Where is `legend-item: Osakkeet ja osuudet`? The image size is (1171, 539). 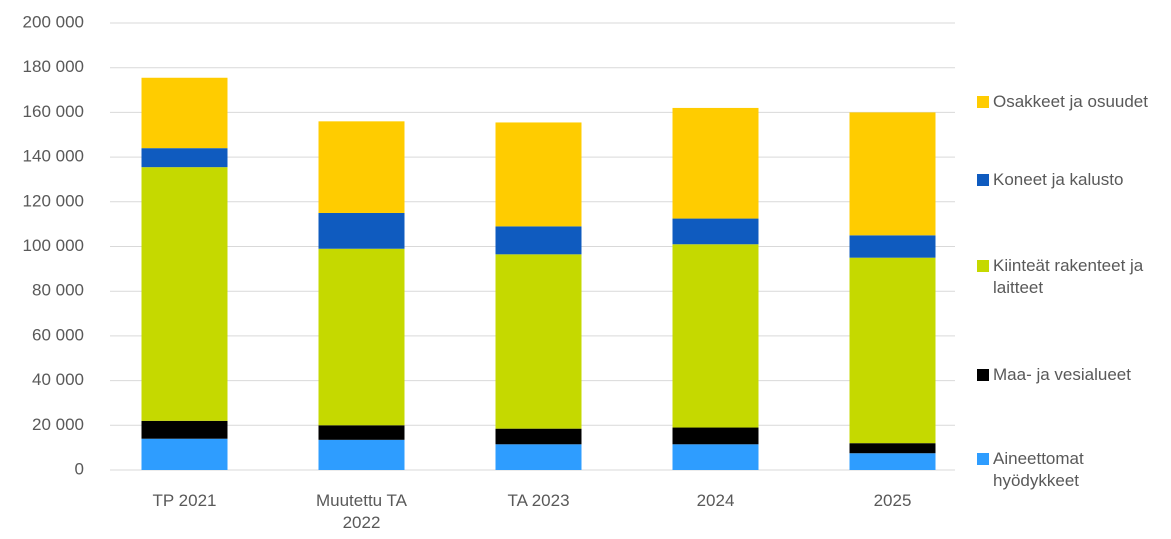 legend-item: Osakkeet ja osuudet is located at coordinates (1070, 102).